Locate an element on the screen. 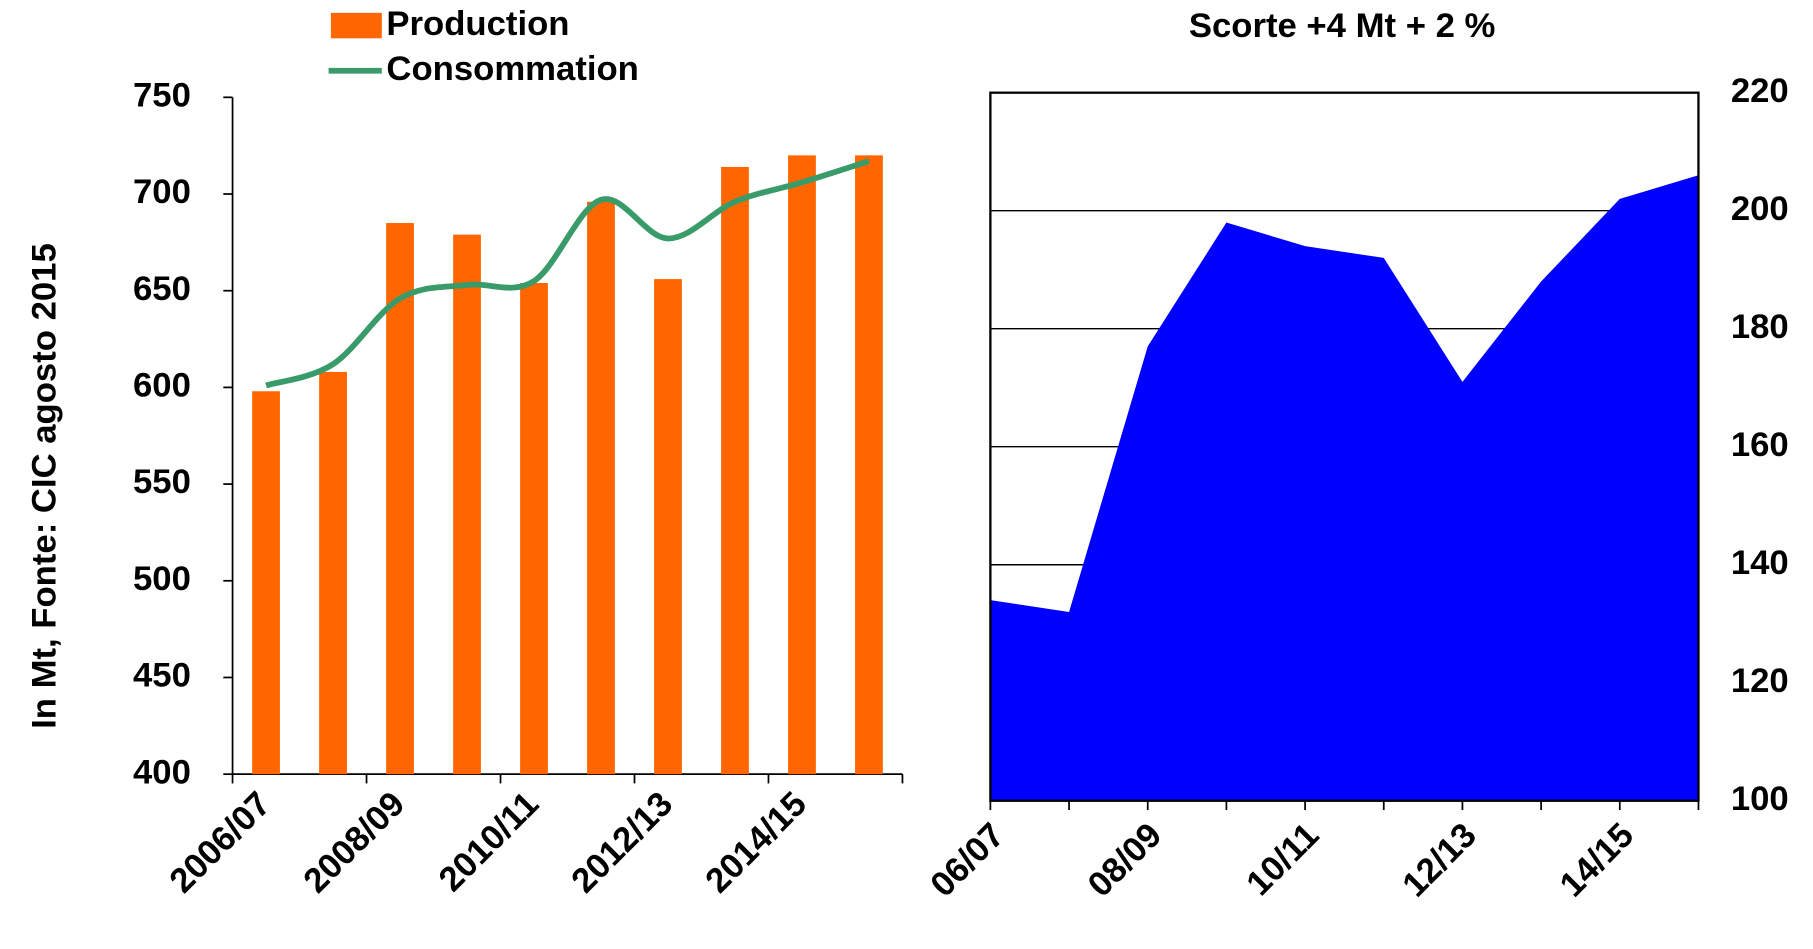 This screenshot has width=1813, height=949. y-axis-label: In Mt, Fonte: CIC agosto 2015 is located at coordinates (44, 486).